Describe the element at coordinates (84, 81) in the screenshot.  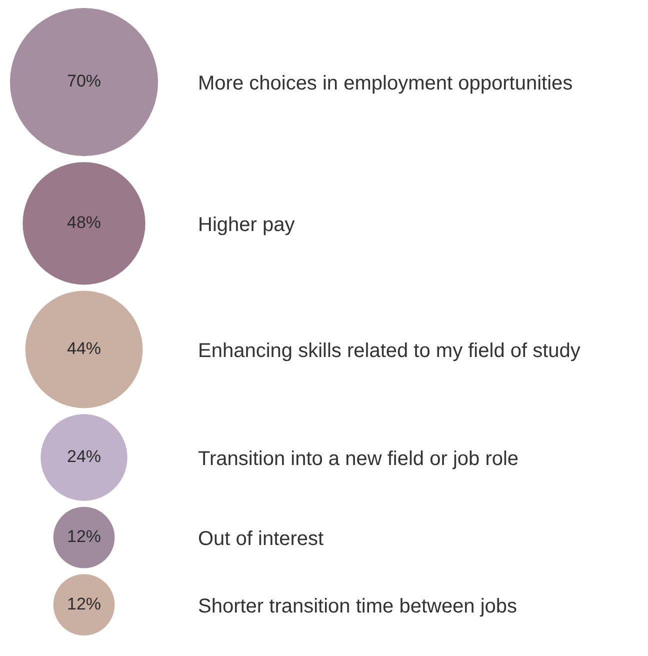
I see `data-label: 70%` at that location.